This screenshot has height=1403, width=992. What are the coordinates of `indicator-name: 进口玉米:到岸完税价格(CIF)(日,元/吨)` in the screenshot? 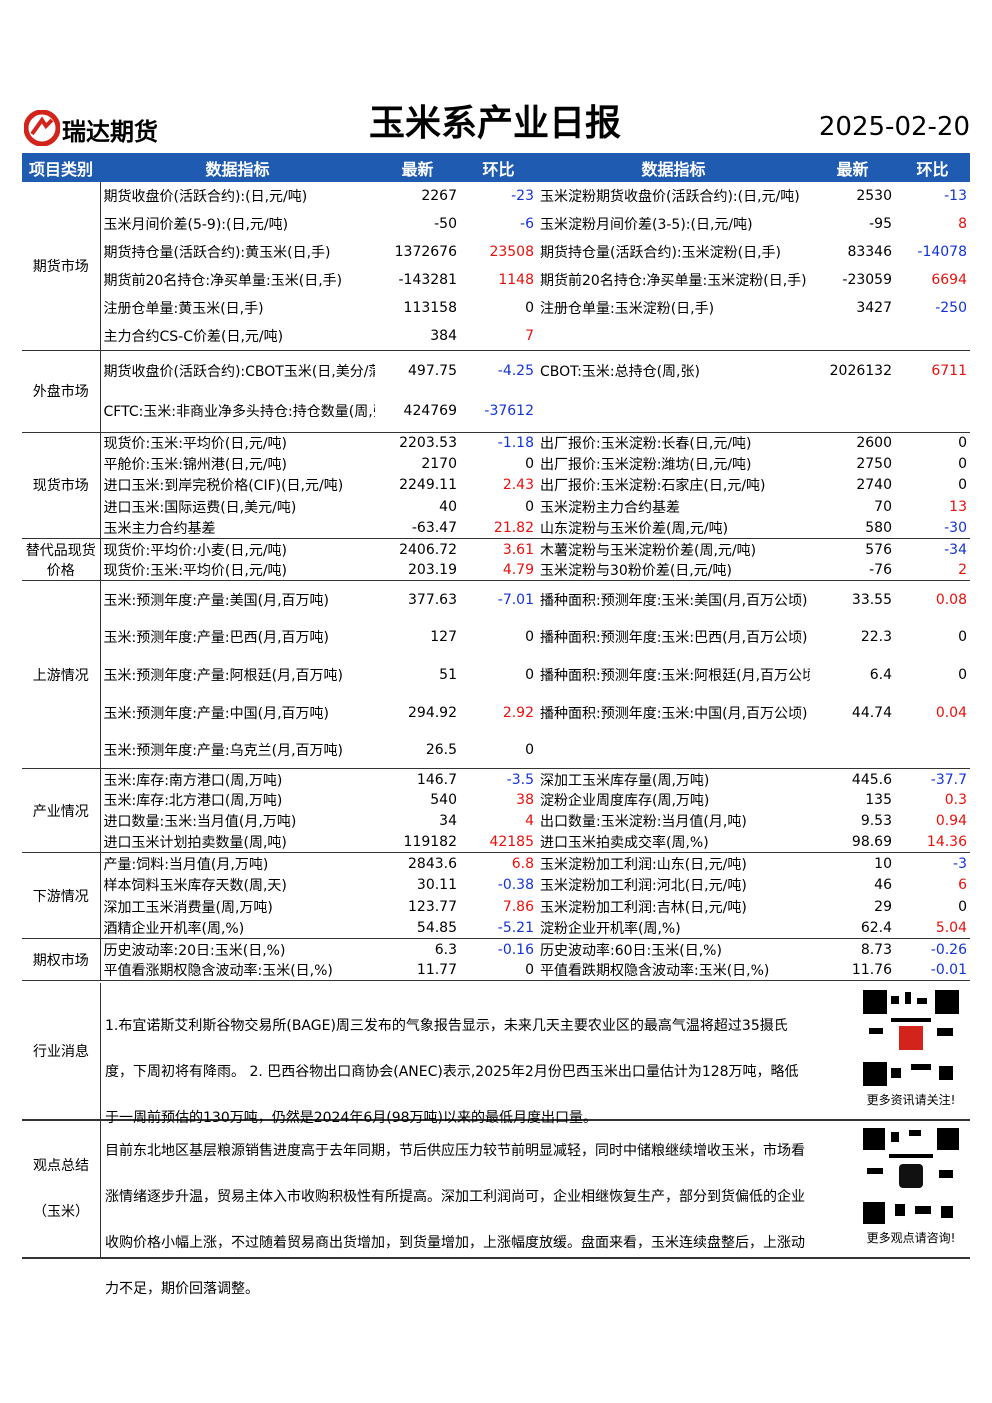 It's located at (223, 486).